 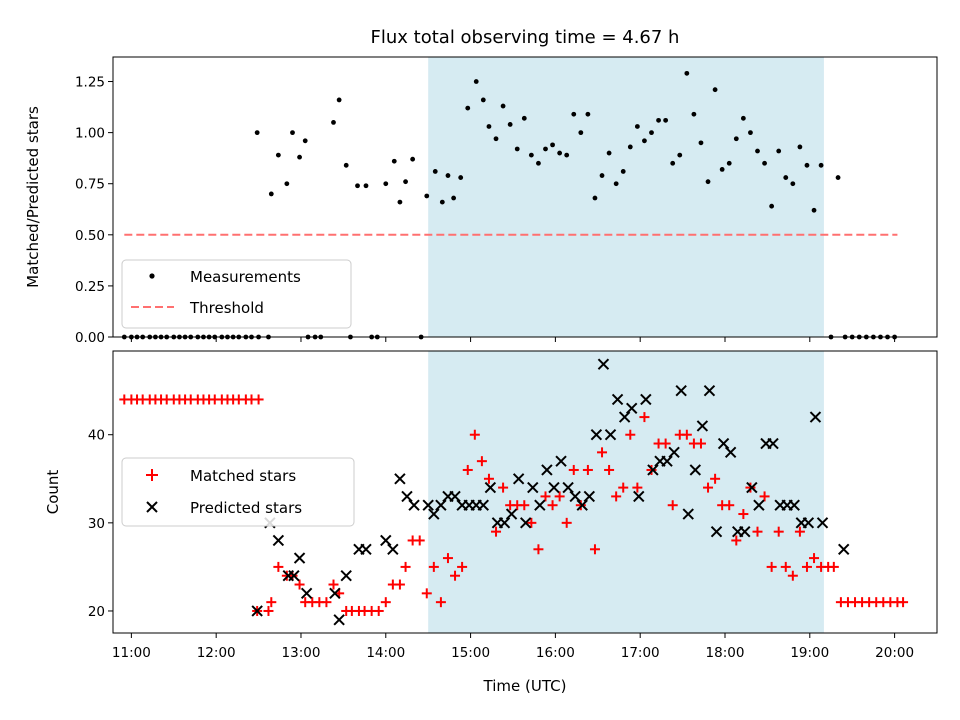 I want to click on x-tick-label: 16:00, so click(x=555, y=653).